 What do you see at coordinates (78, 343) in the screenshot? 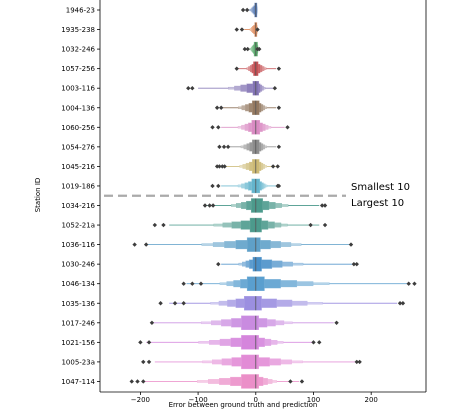
I see `y-tick-label: 1021-156` at bounding box center [78, 343].